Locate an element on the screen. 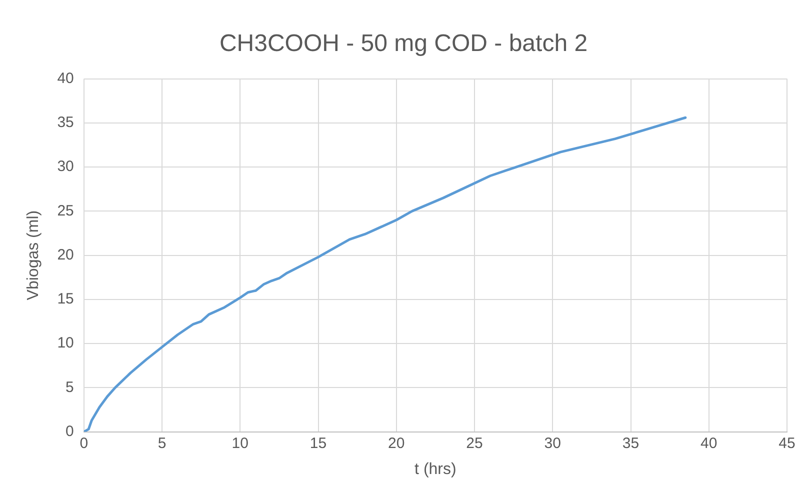  x-axis-title: t (hrs) is located at coordinates (435, 469).